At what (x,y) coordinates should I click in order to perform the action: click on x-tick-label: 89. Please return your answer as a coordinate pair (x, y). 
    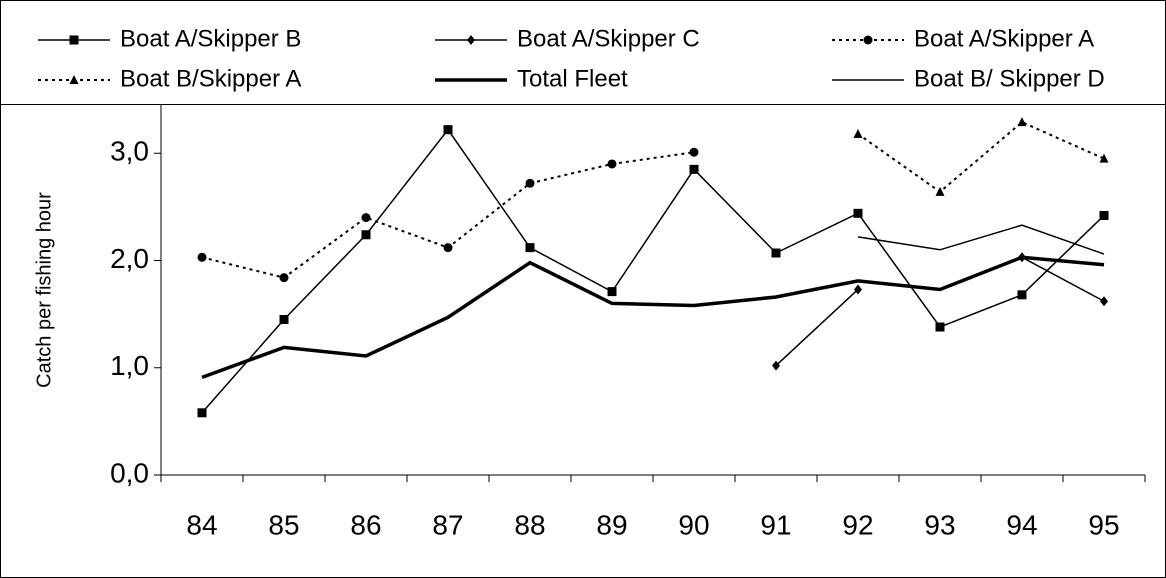
    Looking at the image, I should click on (611, 524).